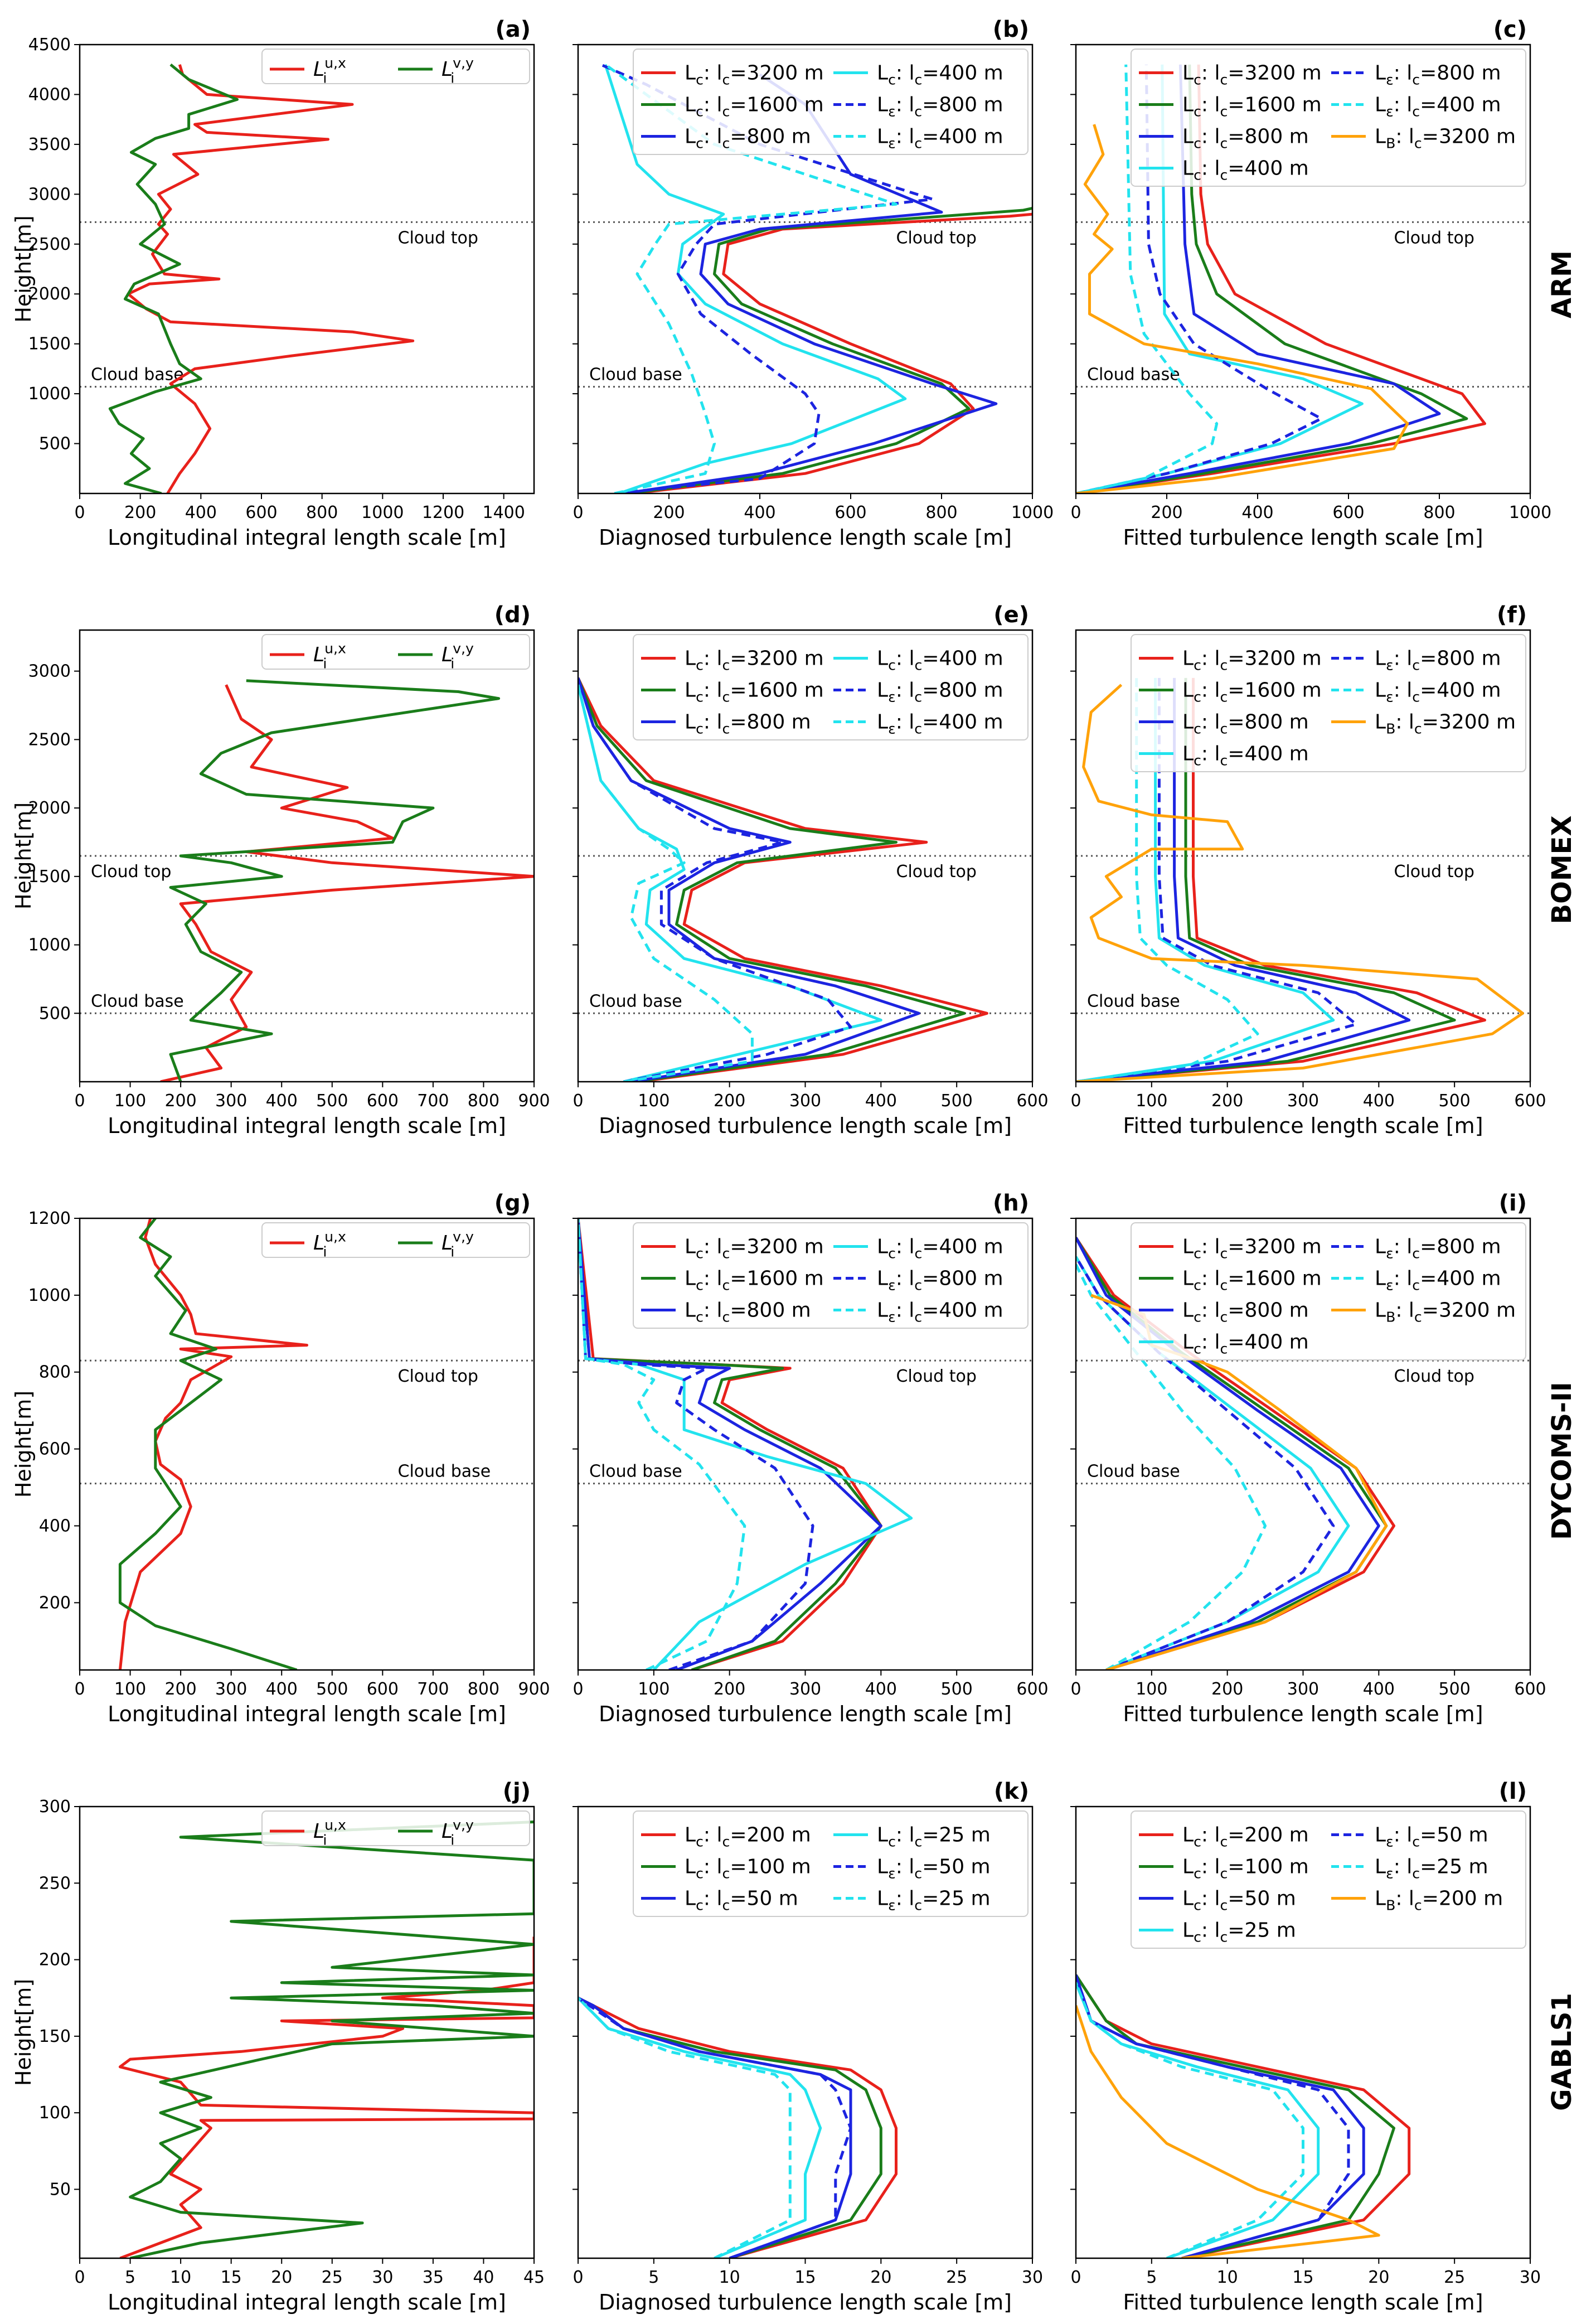 Image resolution: width=1596 pixels, height=2319 pixels. Describe the element at coordinates (49, 294) in the screenshot. I see `y-tick-label: 2000` at that location.